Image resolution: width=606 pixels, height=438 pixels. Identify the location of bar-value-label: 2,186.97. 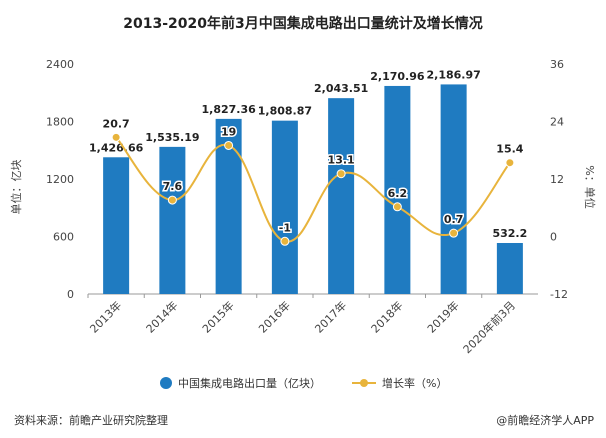
(453, 74).